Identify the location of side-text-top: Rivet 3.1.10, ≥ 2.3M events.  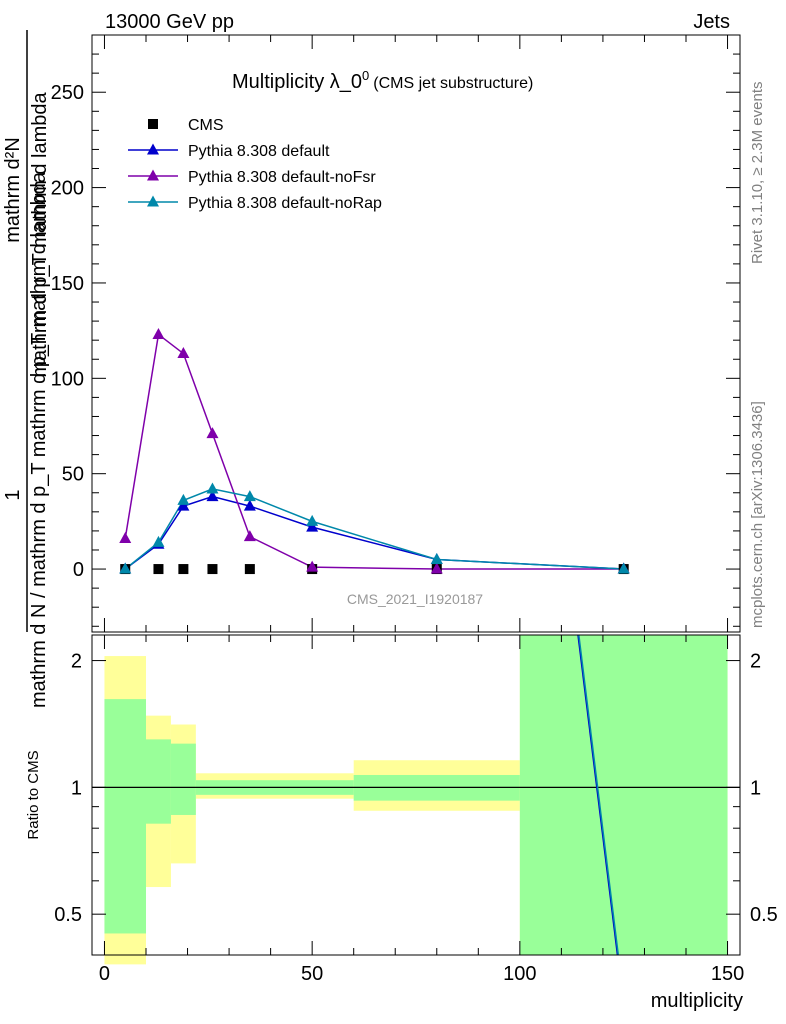
(757, 173).